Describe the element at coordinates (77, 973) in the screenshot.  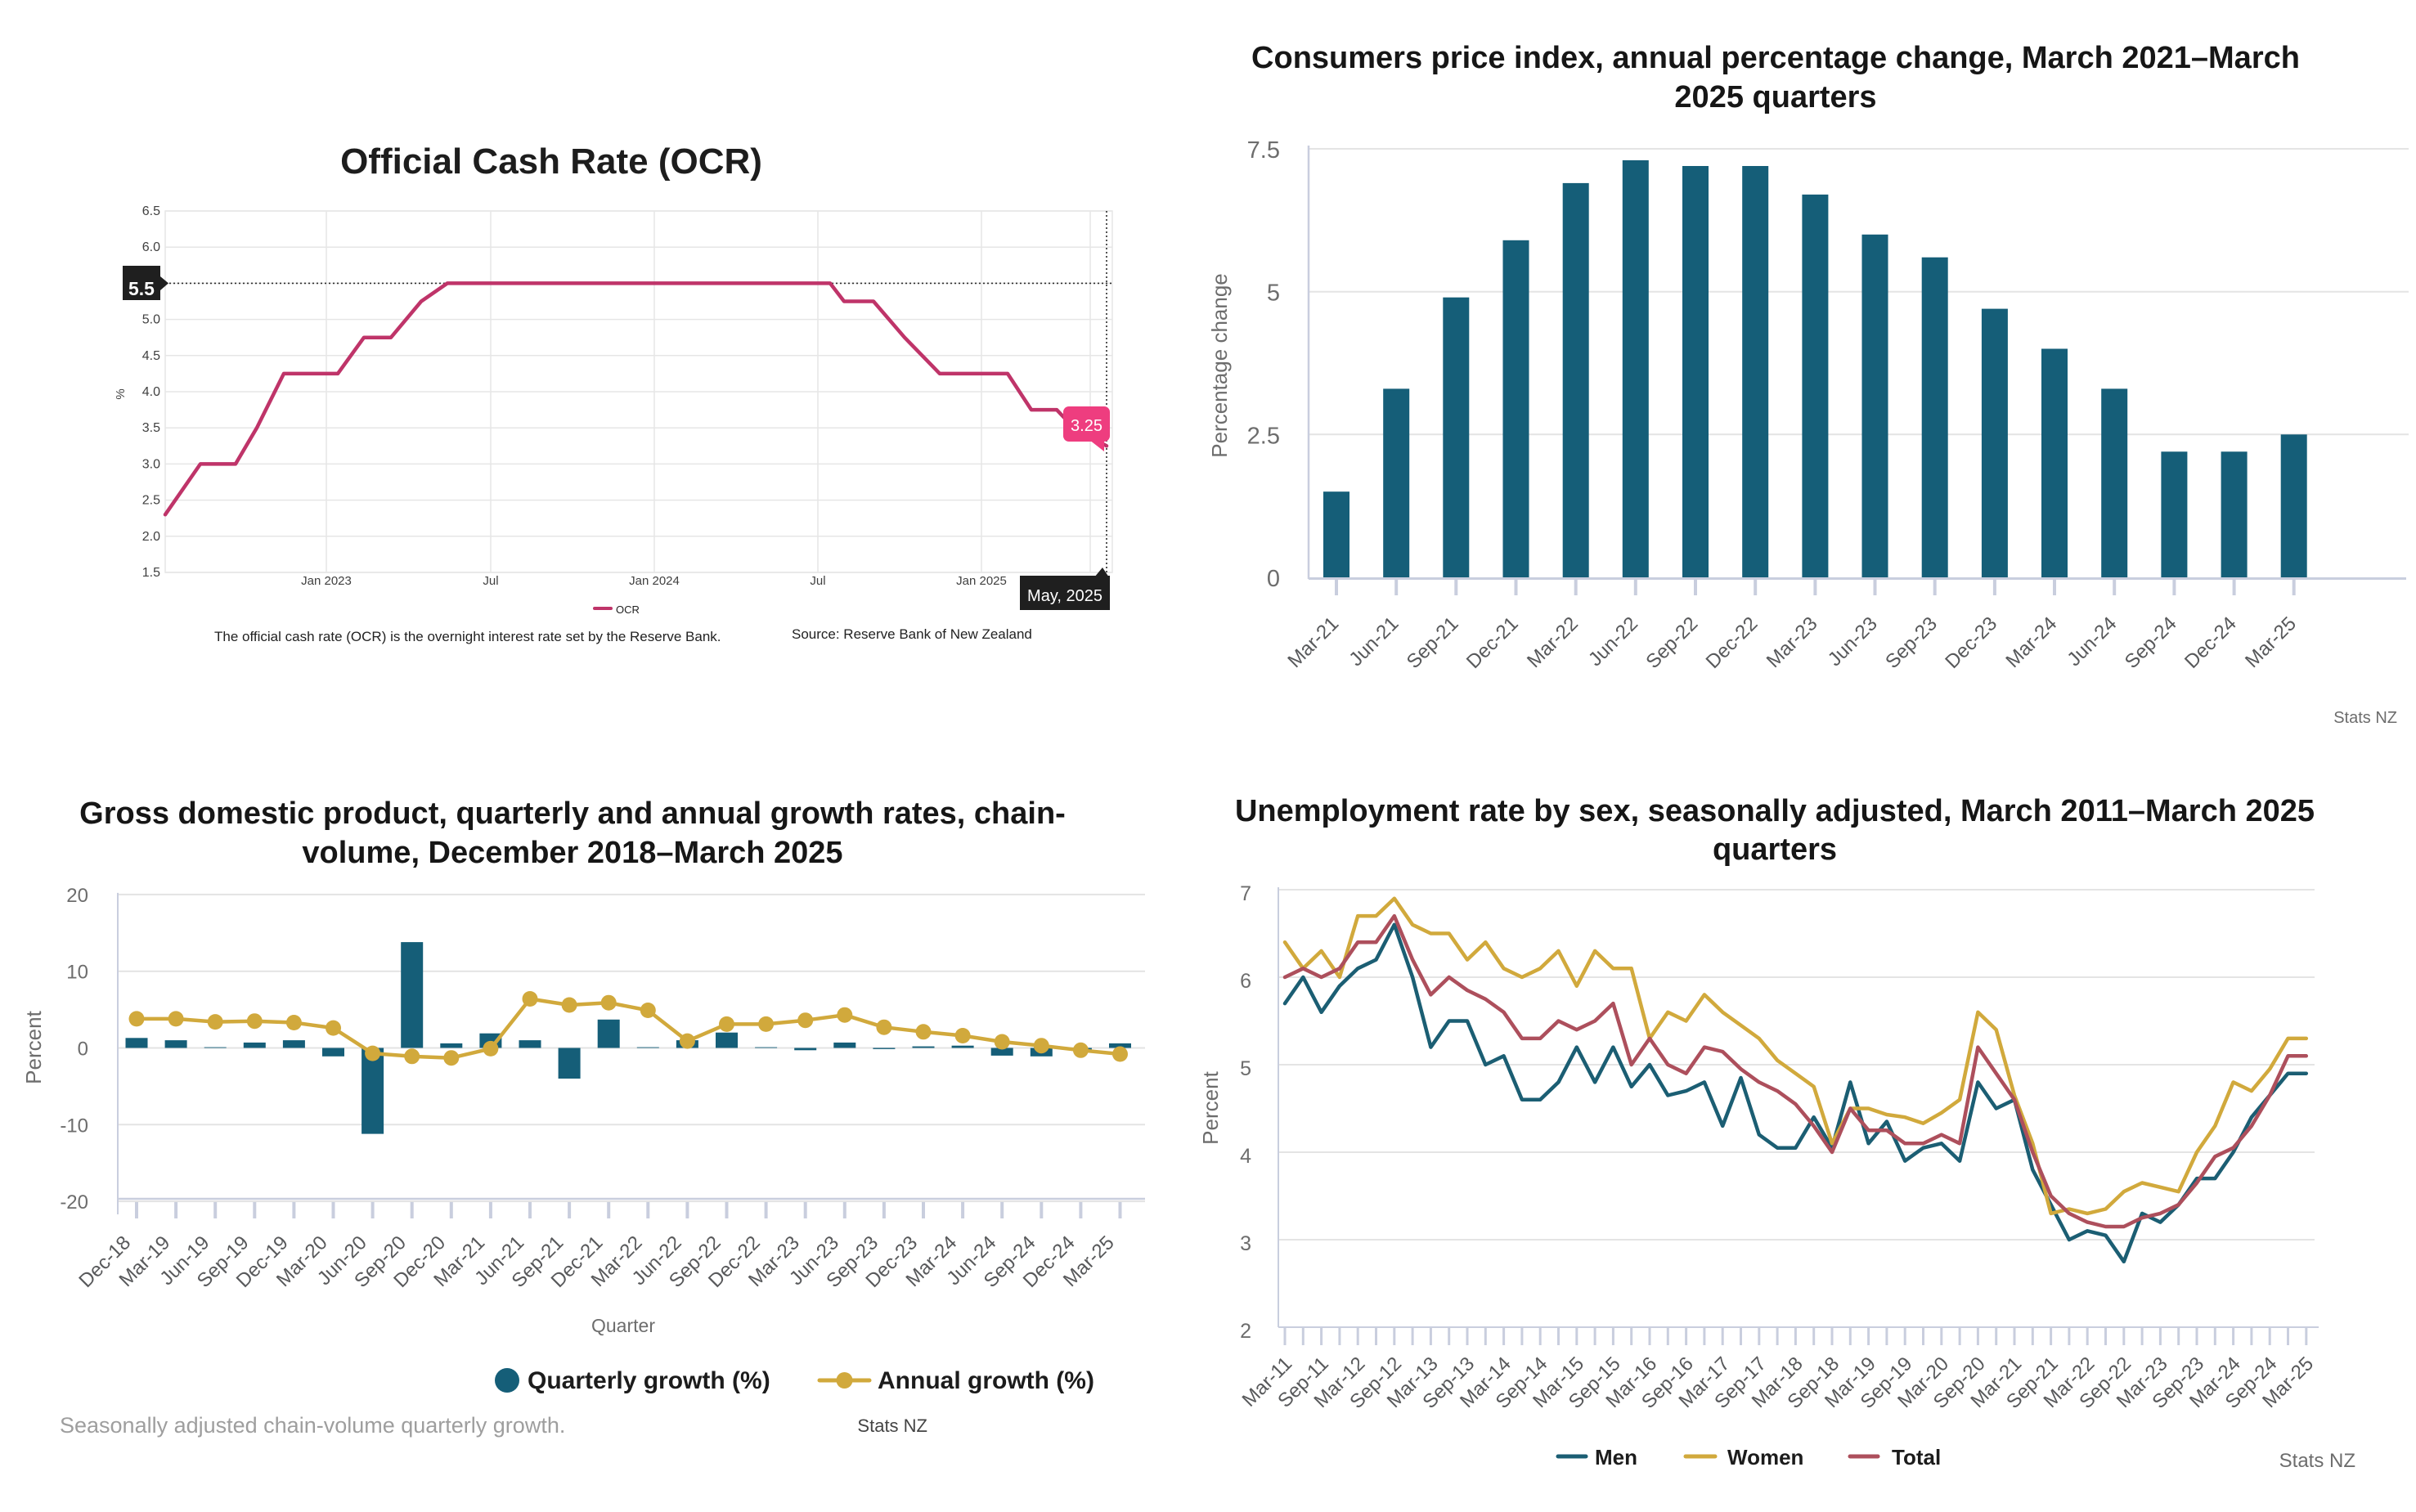
I see `svg-text: 10` at that location.